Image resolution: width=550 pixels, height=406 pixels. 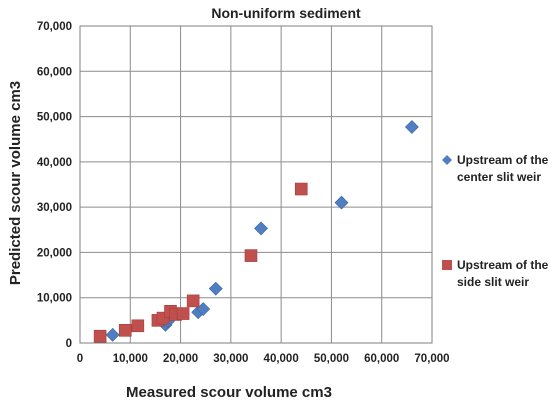 I want to click on y-tick-label: 60,000, so click(x=54, y=72).